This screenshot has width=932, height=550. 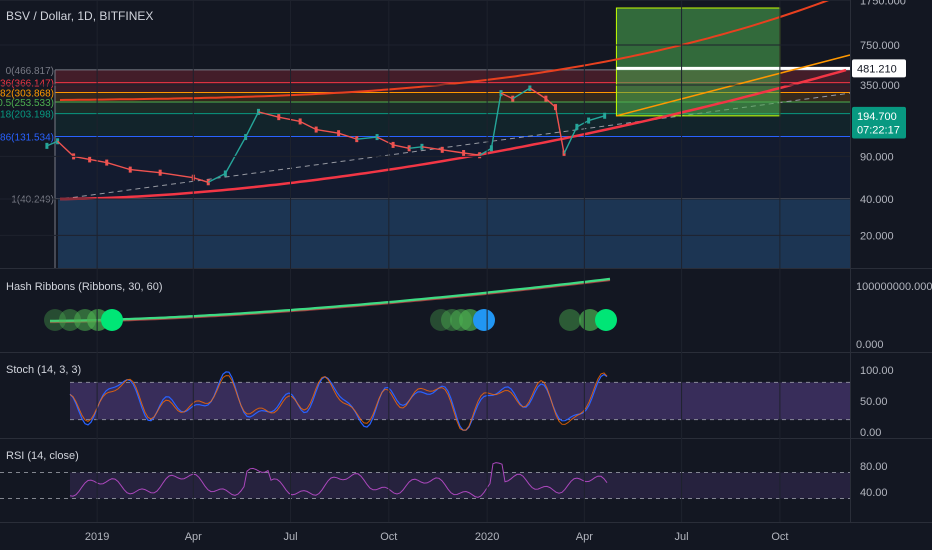 I want to click on y-tick-label: 40.00, so click(x=874, y=493).